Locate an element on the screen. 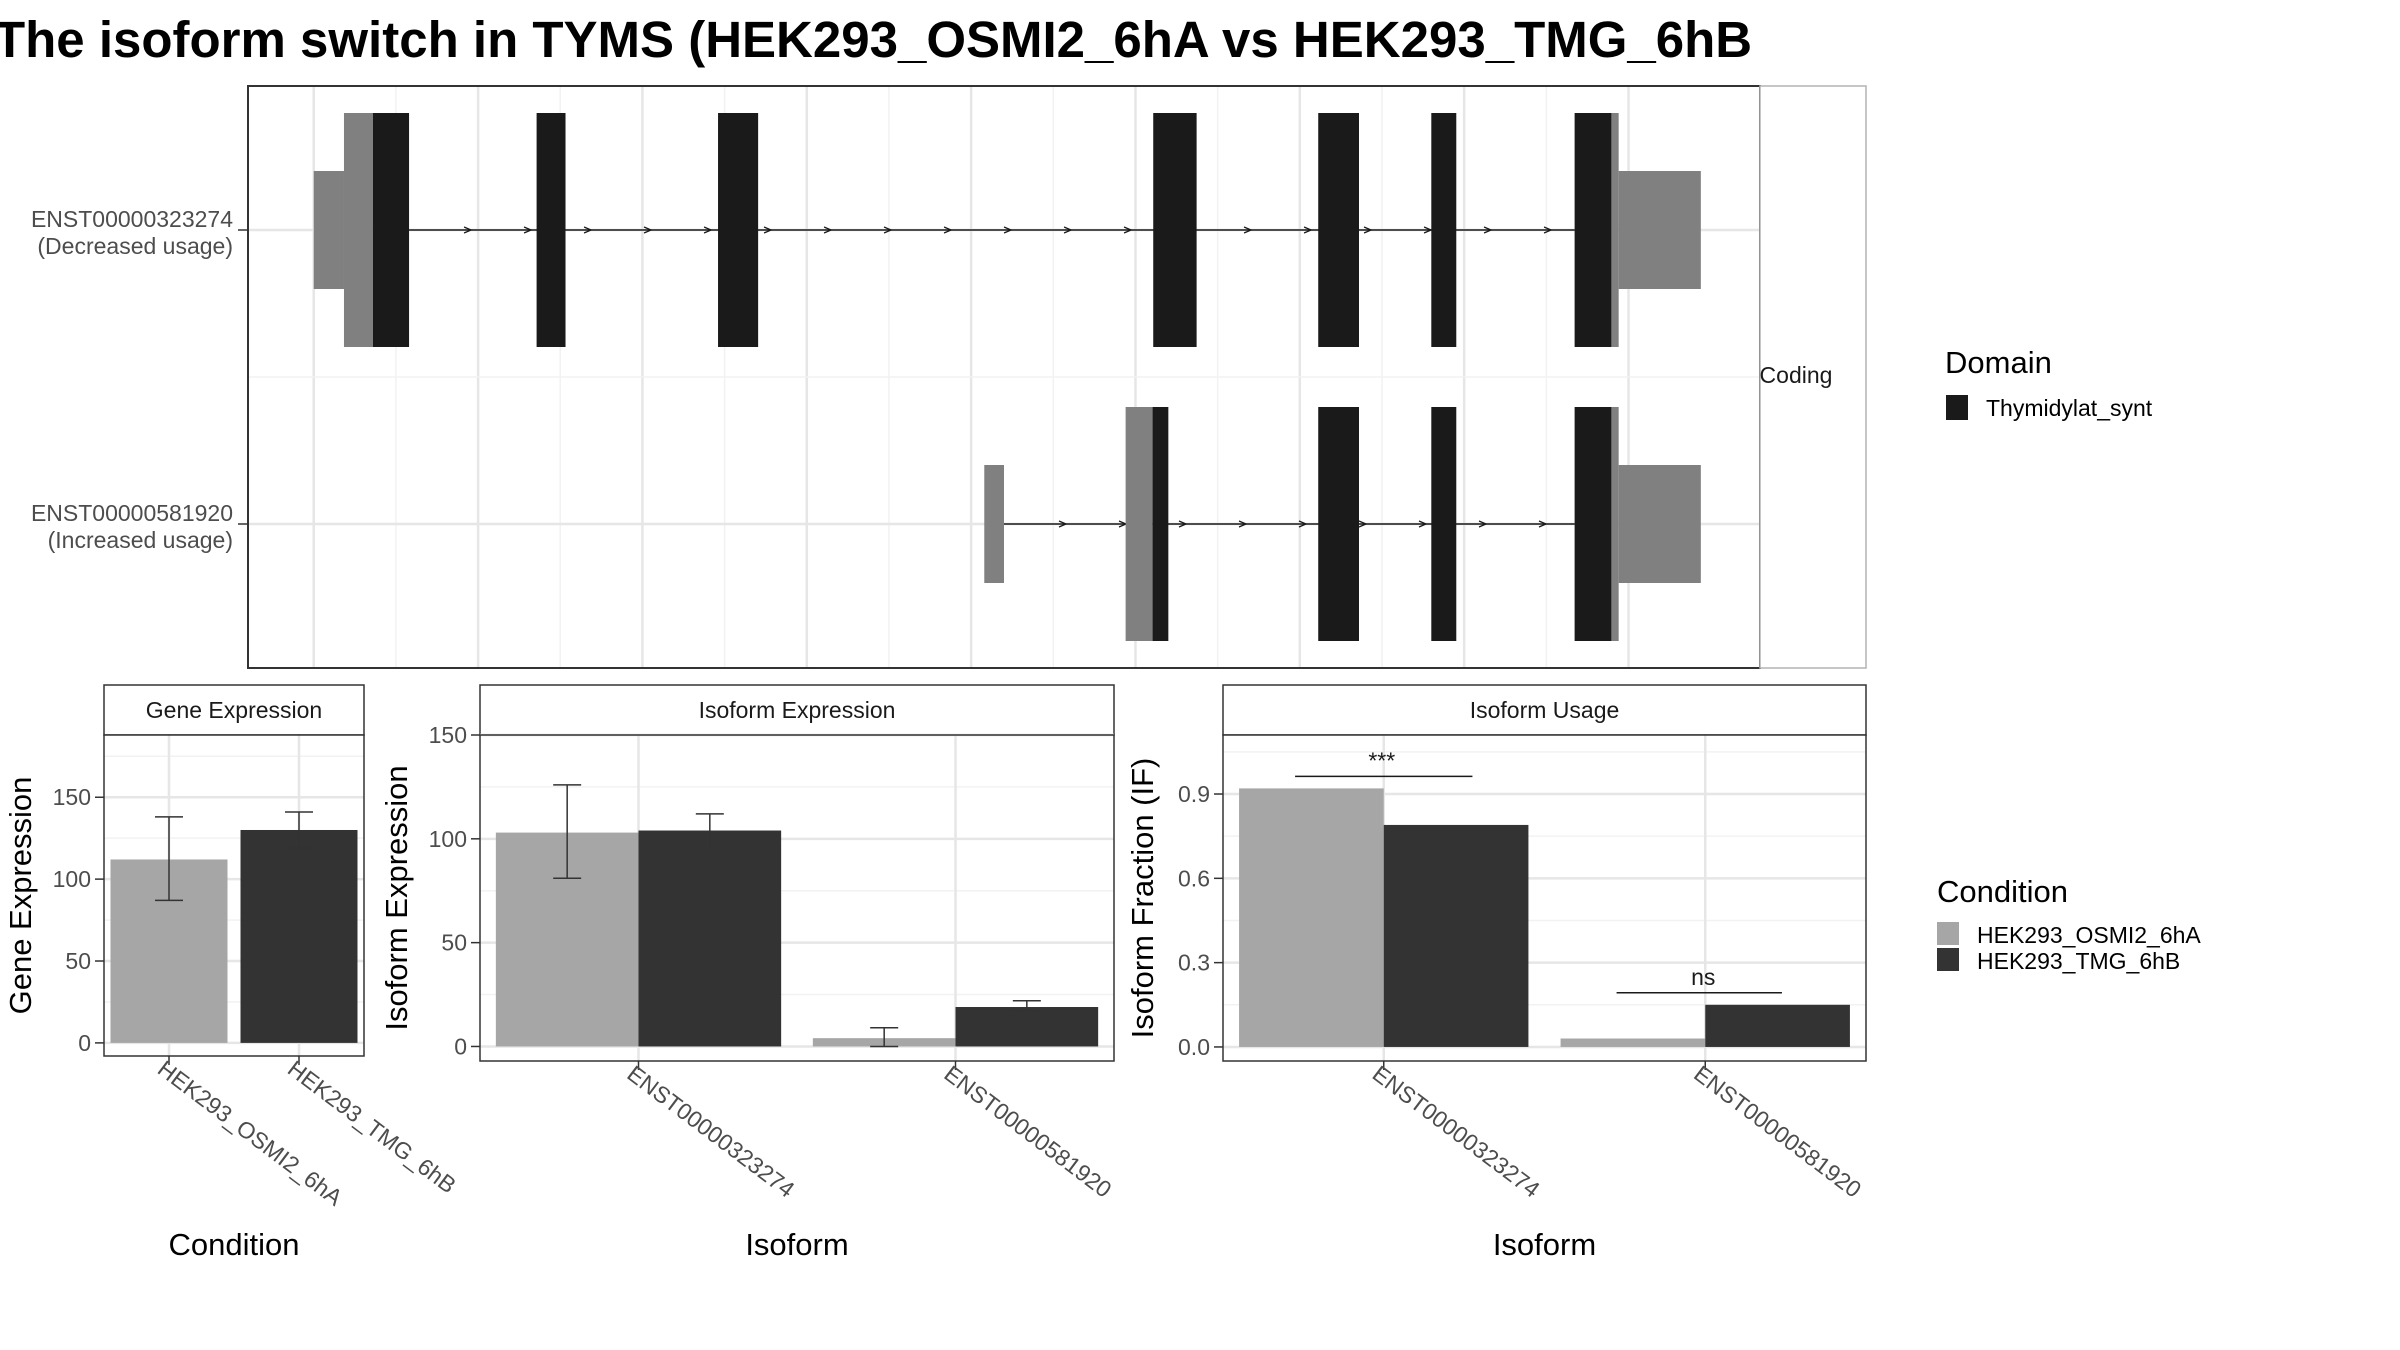 This screenshot has height=1350, width=2400. x-axis-title: Condition is located at coordinates (234, 1244).